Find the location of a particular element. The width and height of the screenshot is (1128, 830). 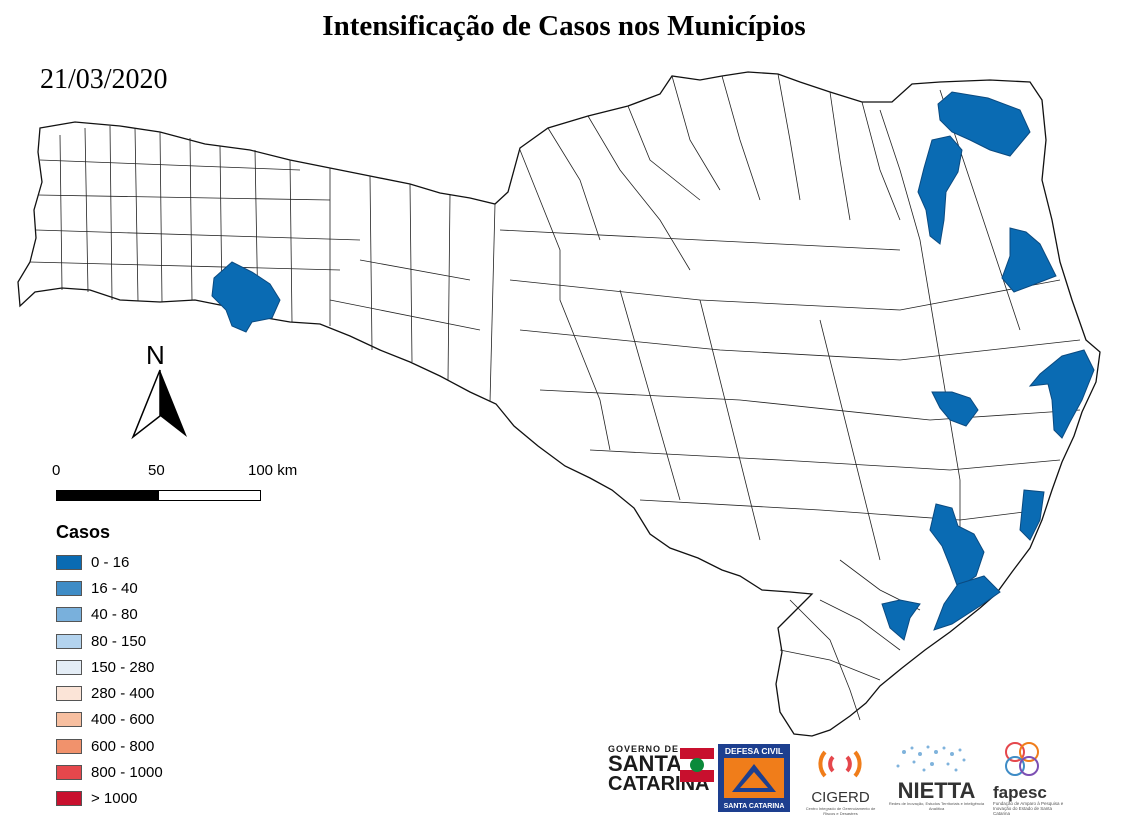

legend-label: 40 - 80 is located at coordinates (114, 615).